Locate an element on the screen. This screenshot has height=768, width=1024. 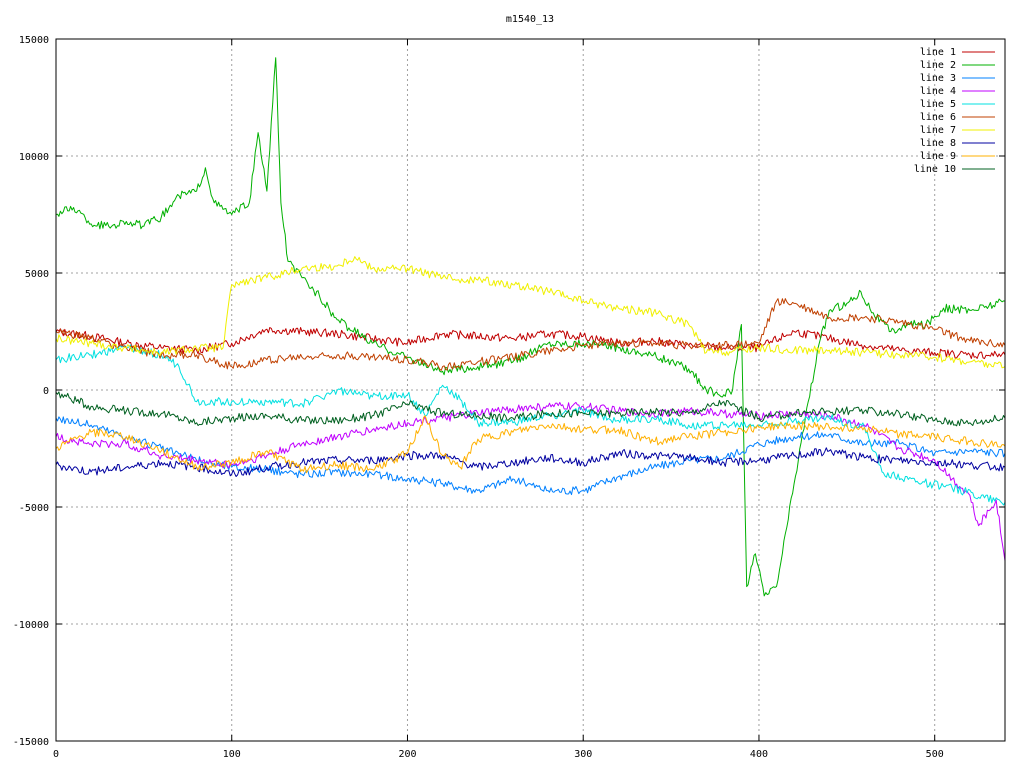
legend-label: line 2 is located at coordinates (938, 65).